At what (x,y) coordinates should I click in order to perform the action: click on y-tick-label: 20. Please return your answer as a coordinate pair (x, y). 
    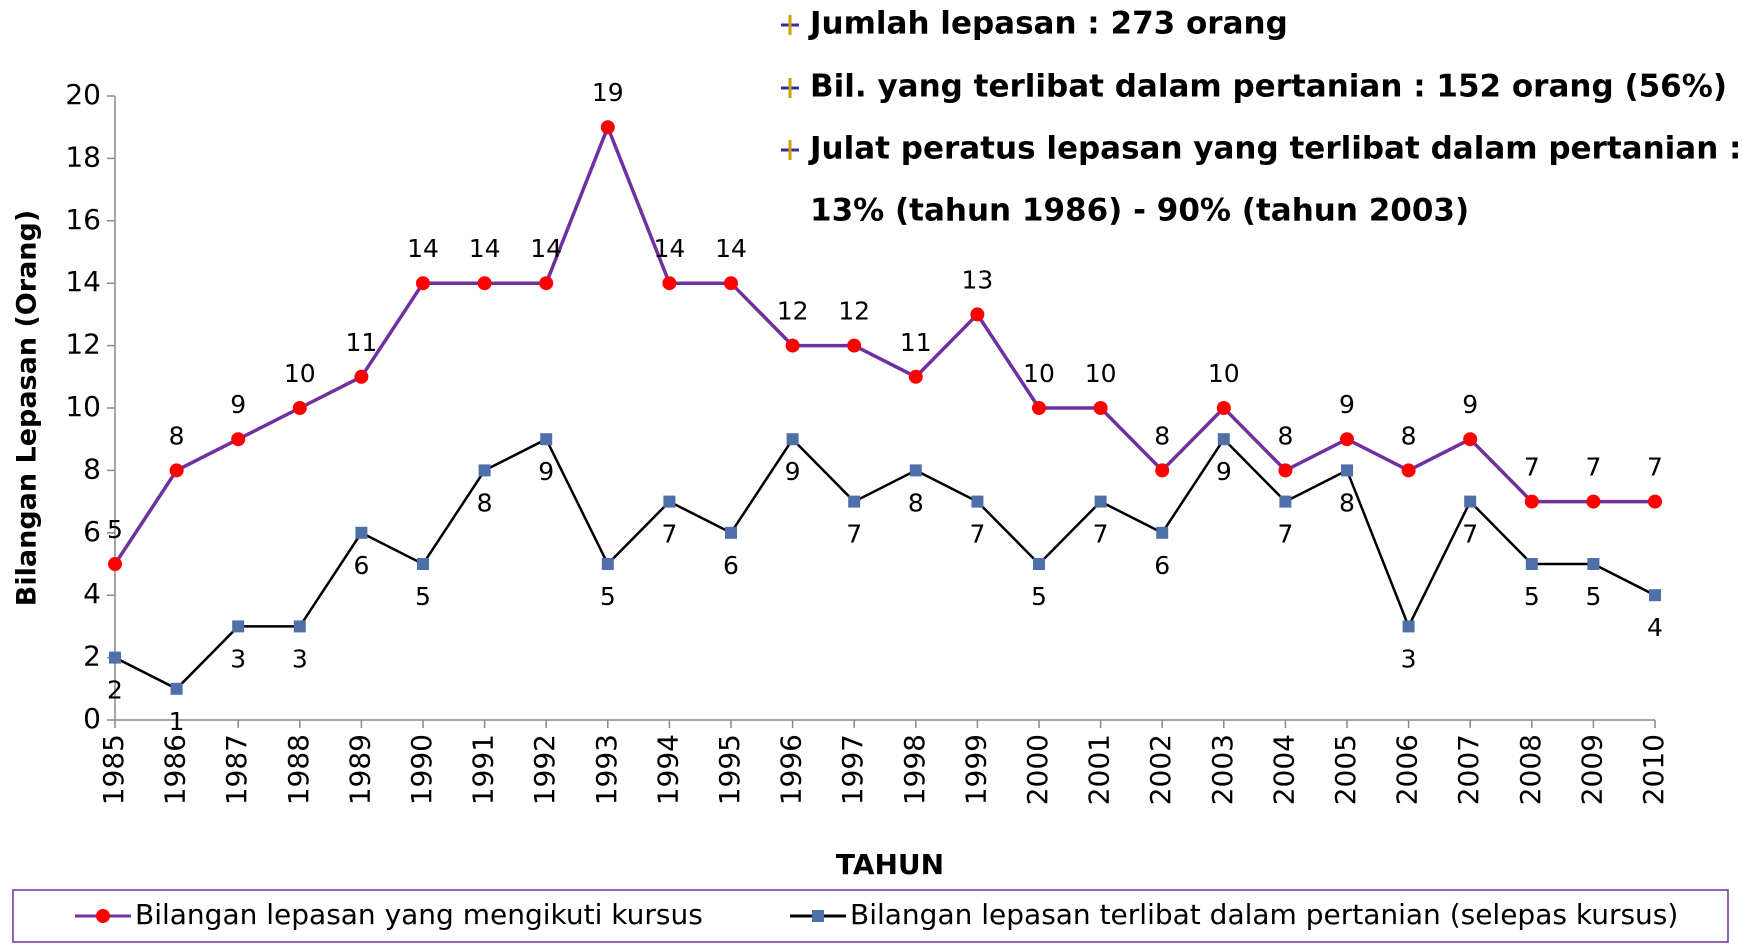
    Looking at the image, I should click on (83, 94).